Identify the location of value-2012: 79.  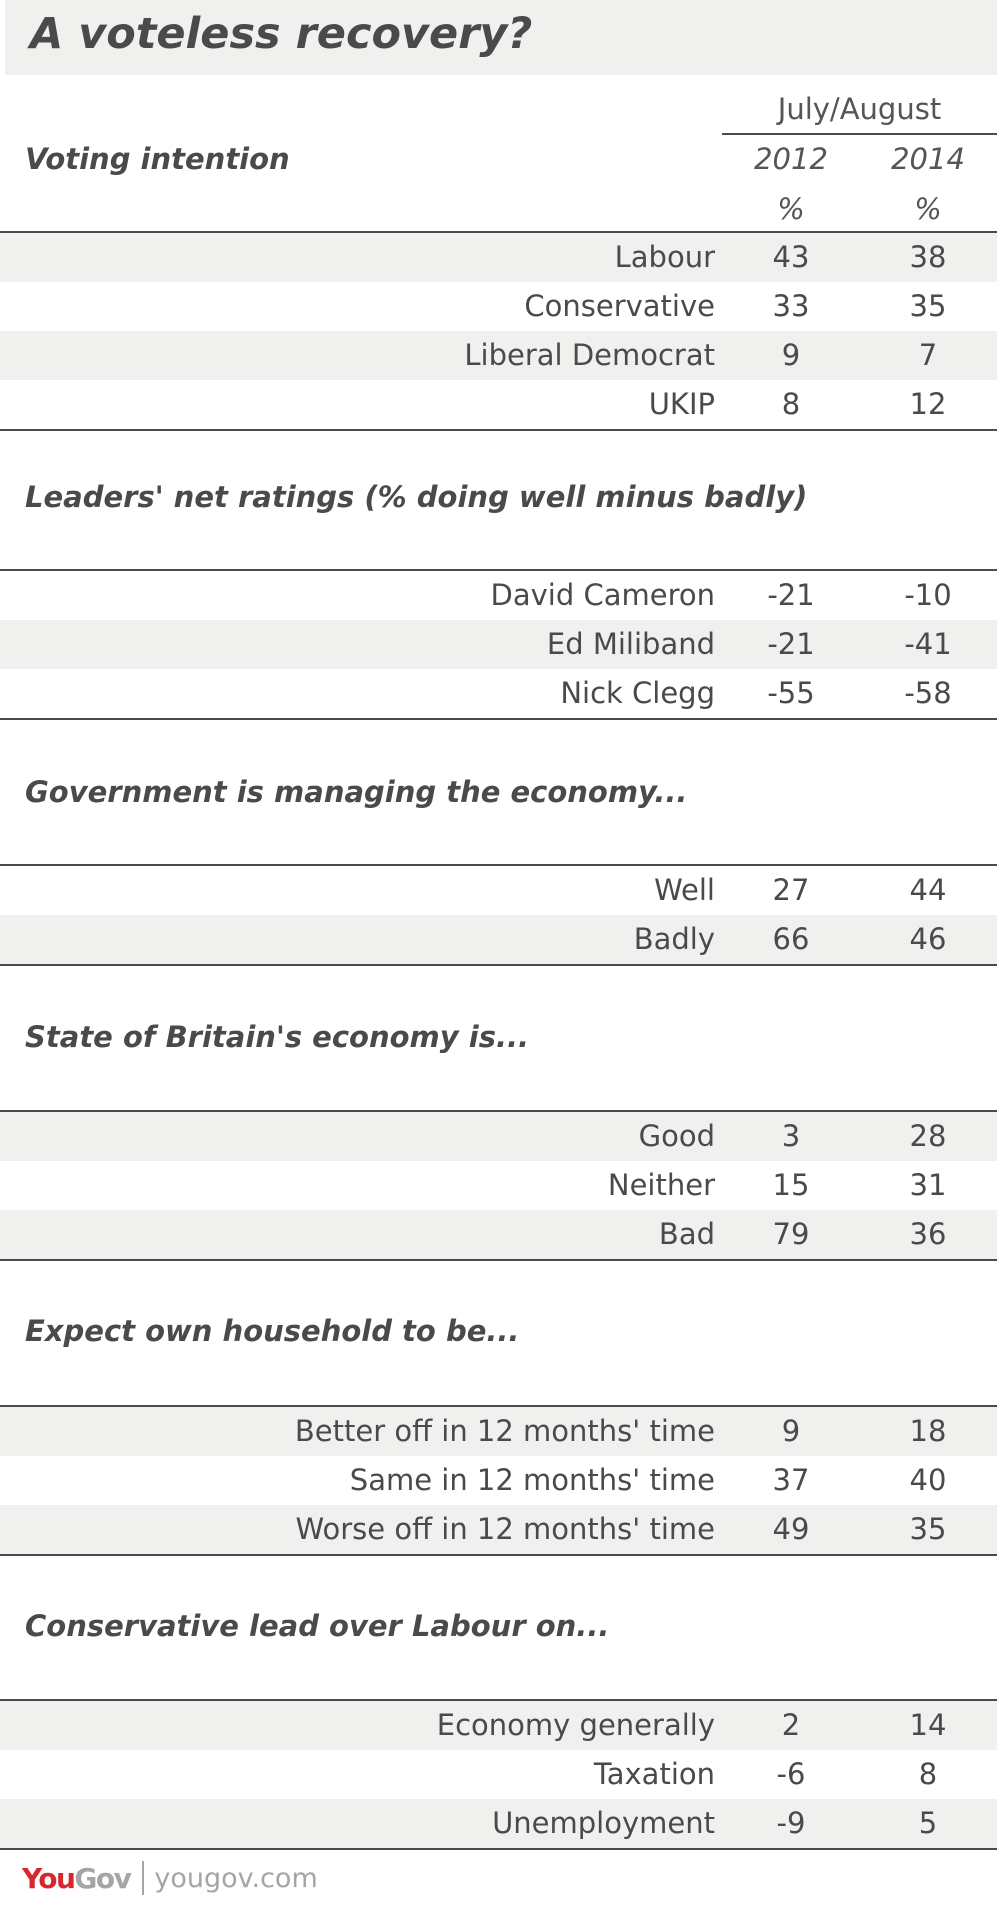
(791, 1234).